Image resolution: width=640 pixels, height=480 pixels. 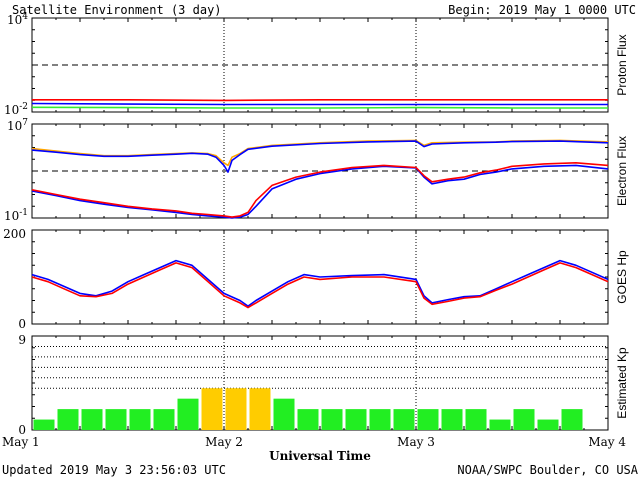 I want to click on y-tick-label: 200, so click(x=14, y=234).